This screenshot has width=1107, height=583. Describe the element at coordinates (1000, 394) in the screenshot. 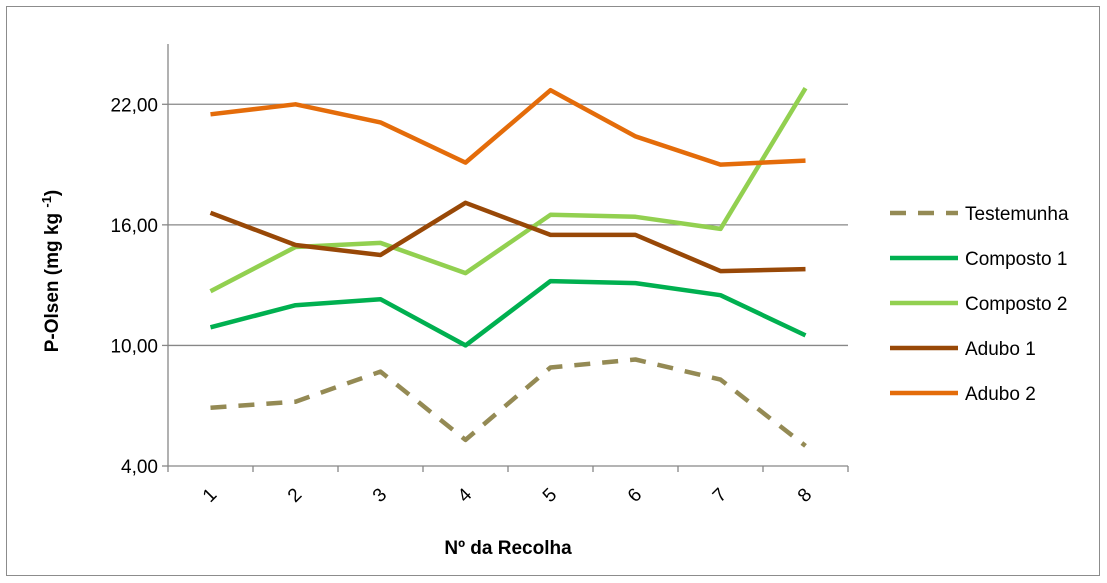

I see `legend-label-5: Adubo 2` at that location.